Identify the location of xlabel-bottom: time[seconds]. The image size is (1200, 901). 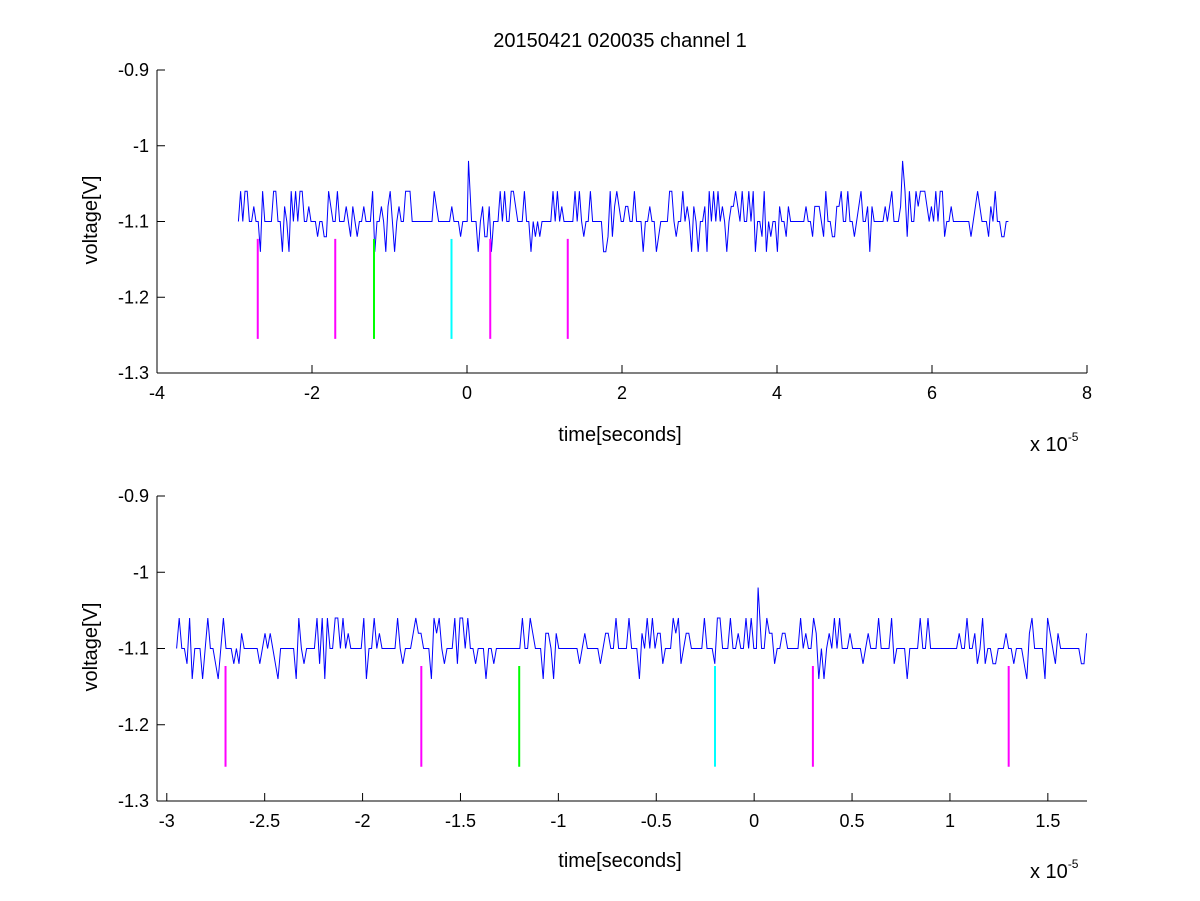
(619, 861).